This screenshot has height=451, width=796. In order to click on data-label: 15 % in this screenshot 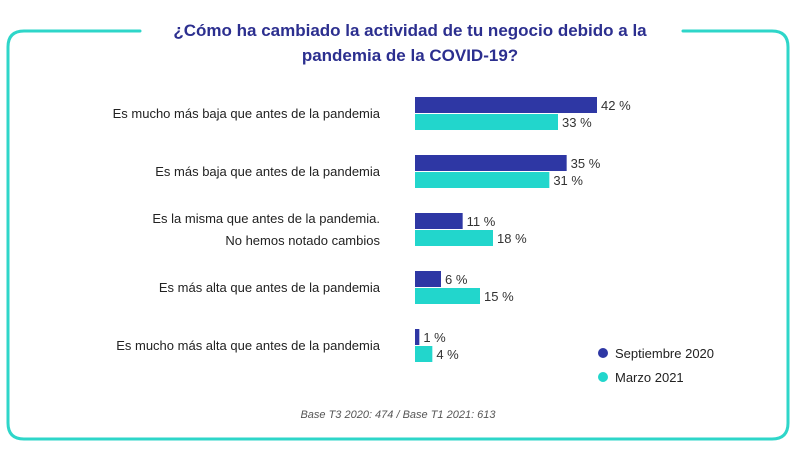, I will do `click(499, 296)`.